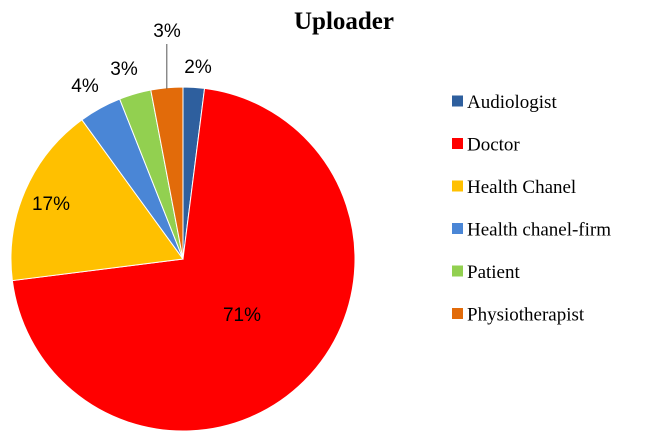  I want to click on legend-swatch-patient, so click(457, 271).